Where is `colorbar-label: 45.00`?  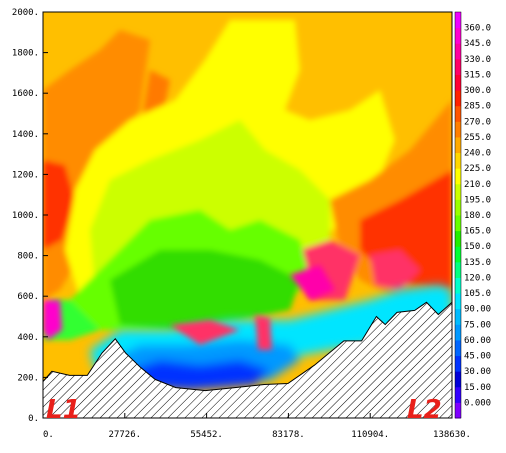 colorbar-label: 45.00 is located at coordinates (477, 357).